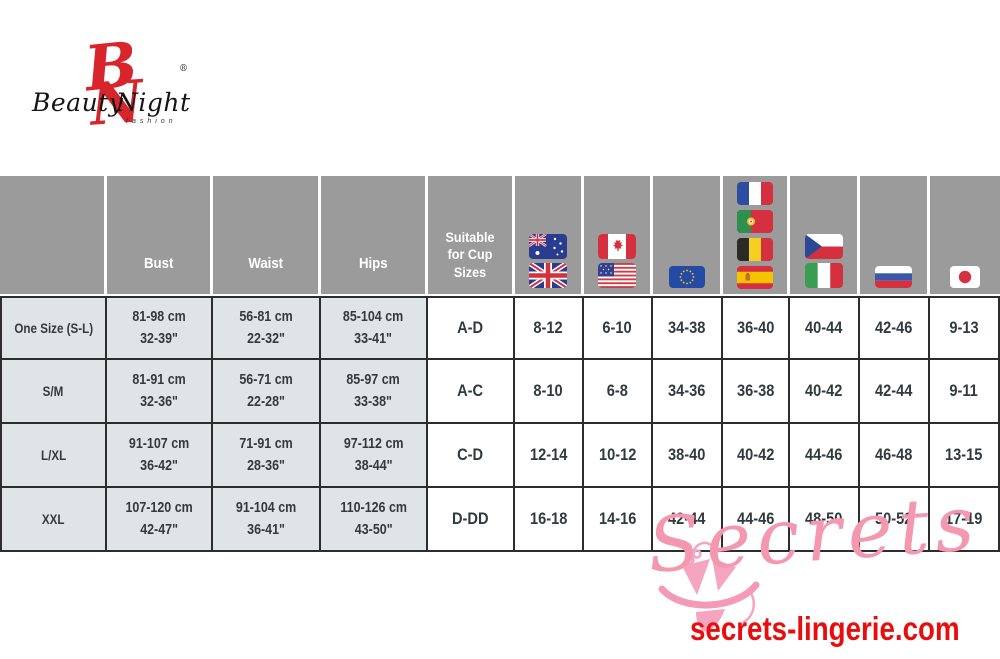 The width and height of the screenshot is (1000, 659). What do you see at coordinates (53, 456) in the screenshot?
I see `size-cell: L/XL` at bounding box center [53, 456].